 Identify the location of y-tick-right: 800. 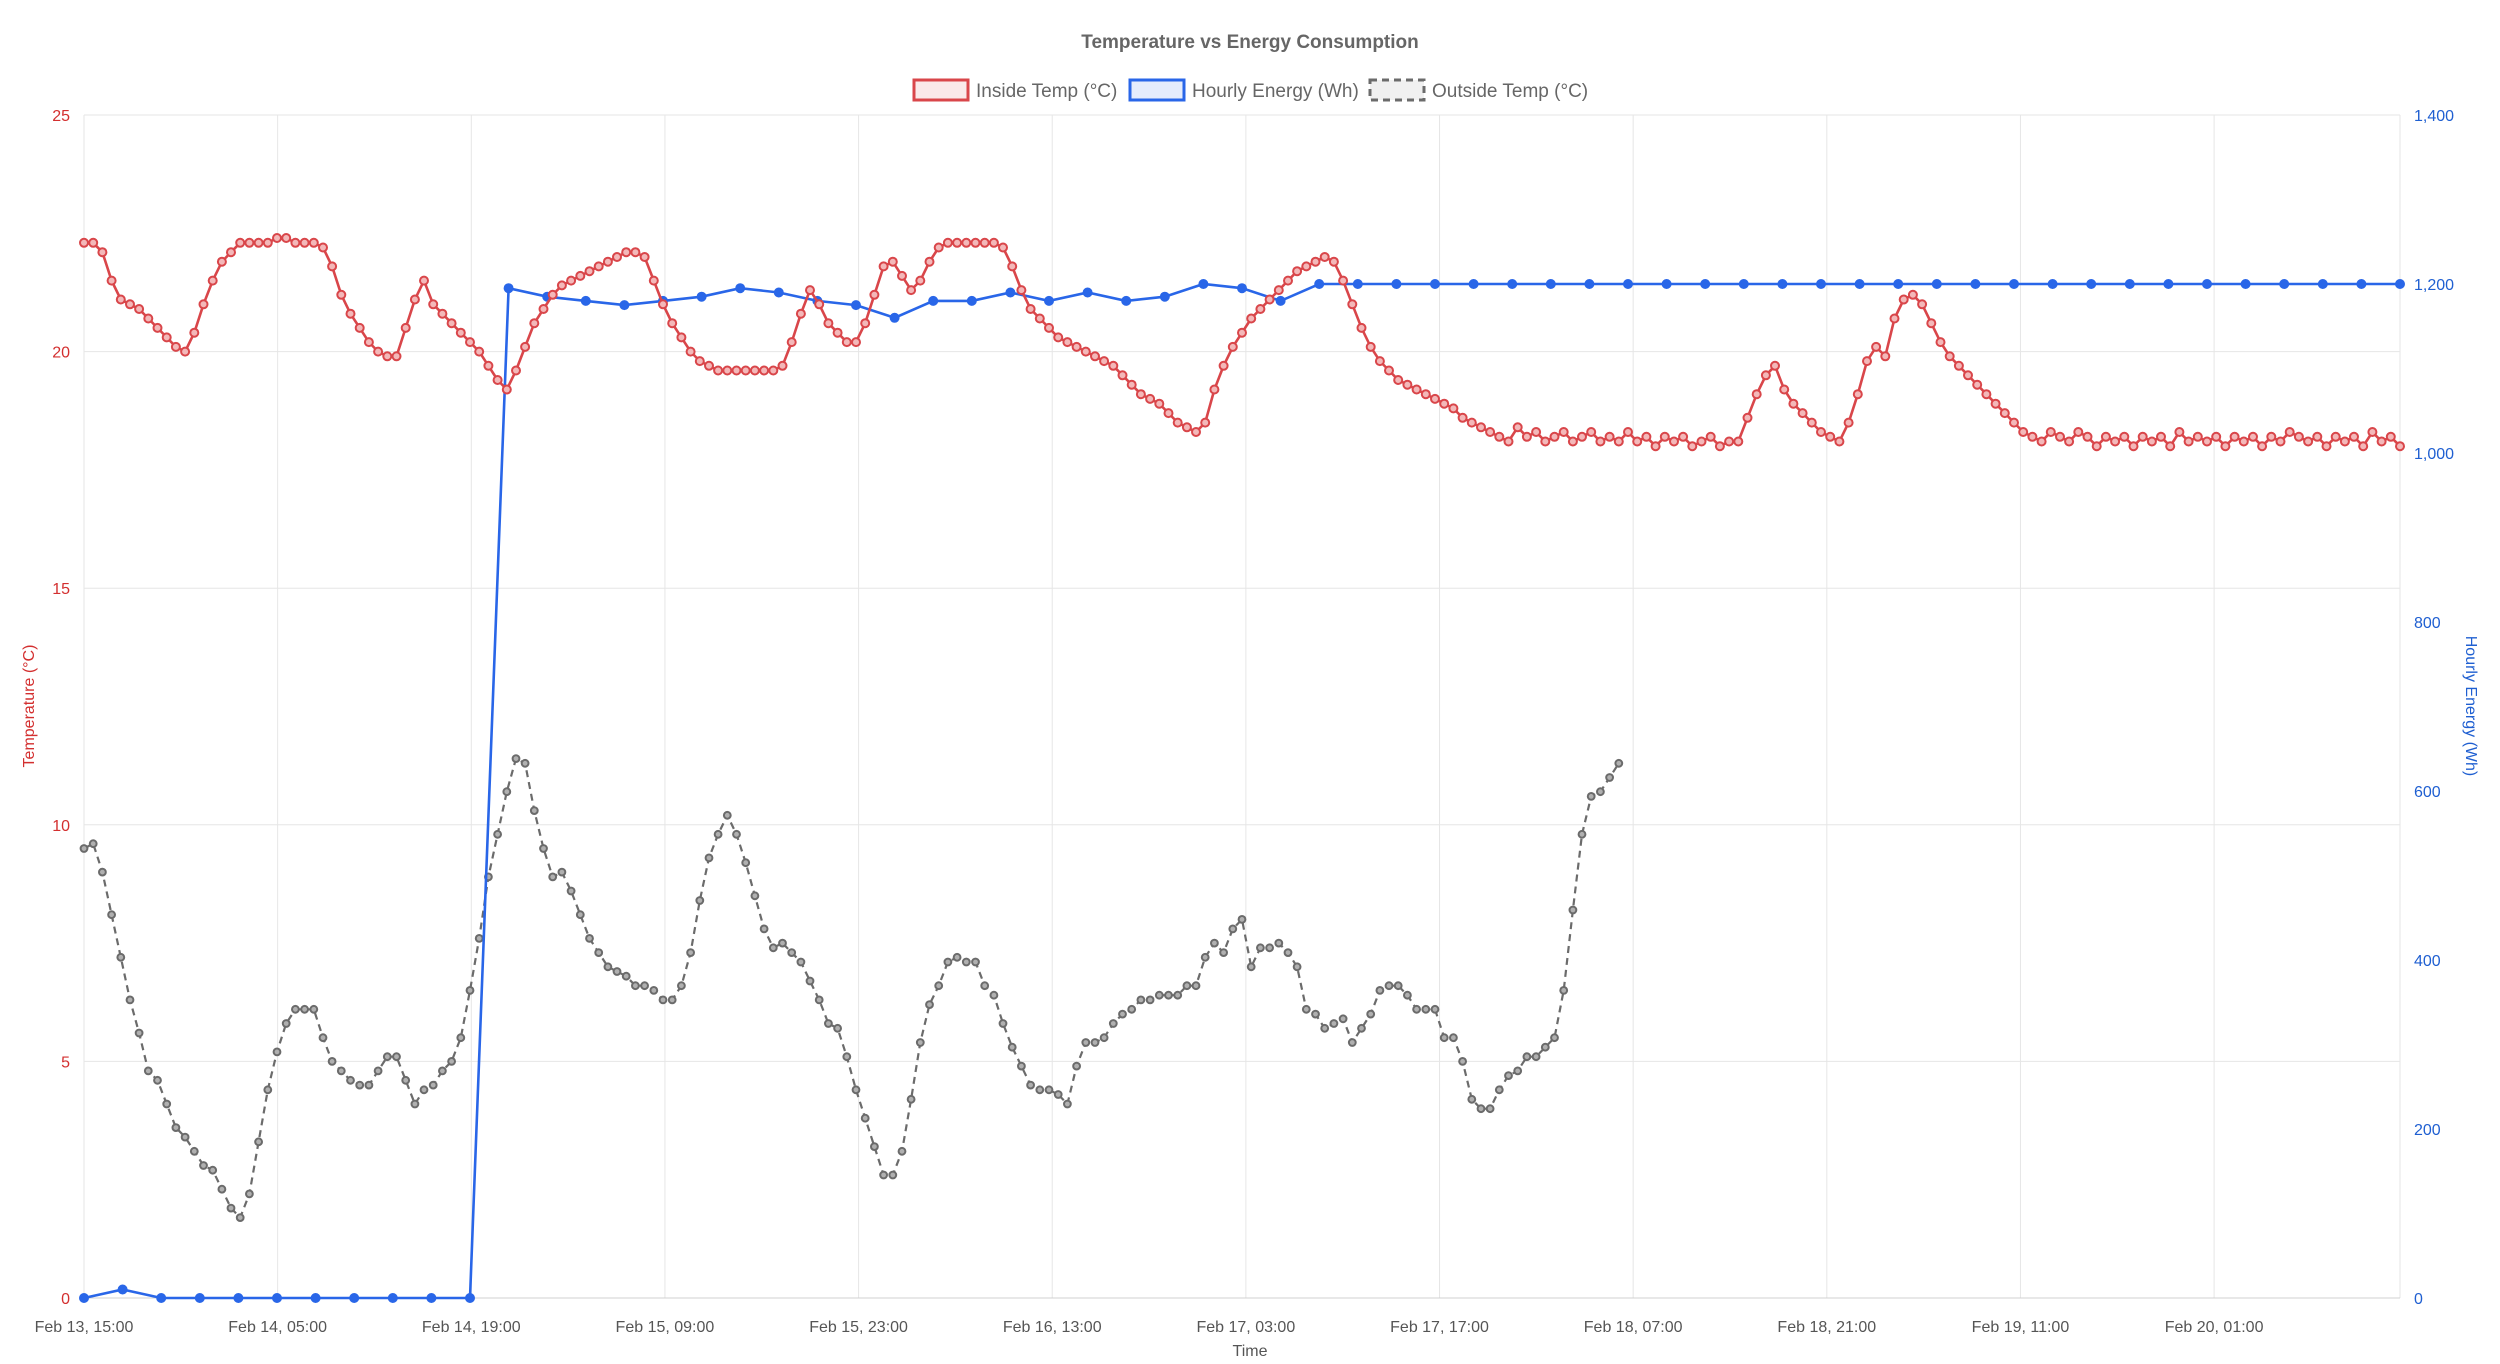
(2427, 623).